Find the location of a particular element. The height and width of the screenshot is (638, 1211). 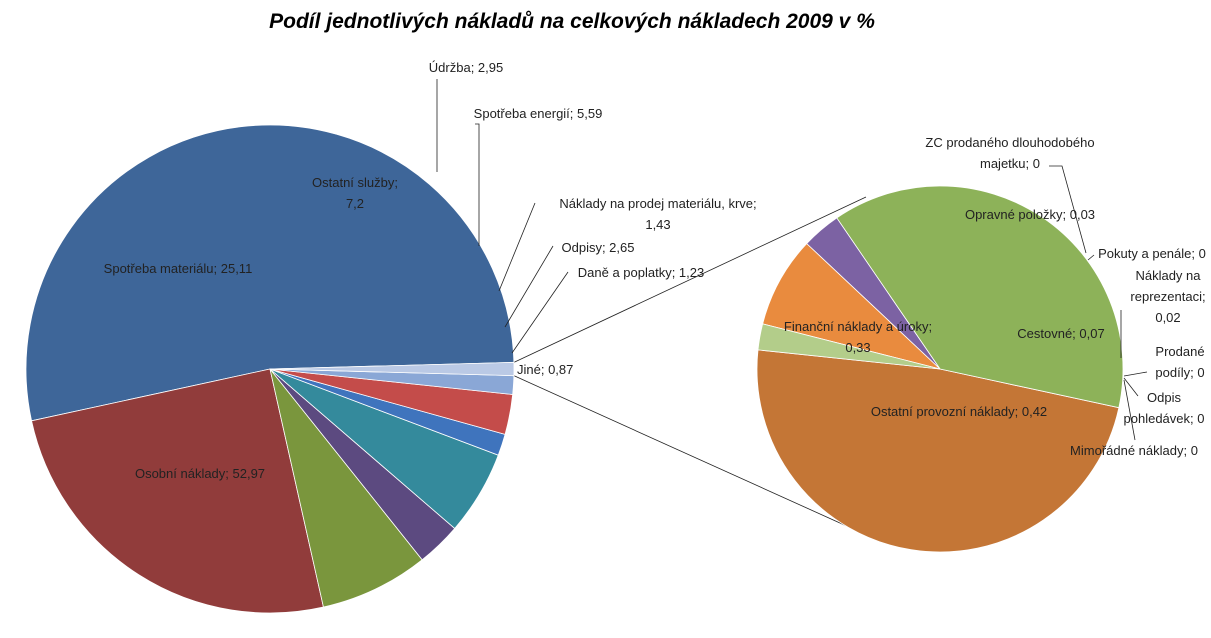

data-label-line: pohledávek; 0 is located at coordinates (1164, 418).